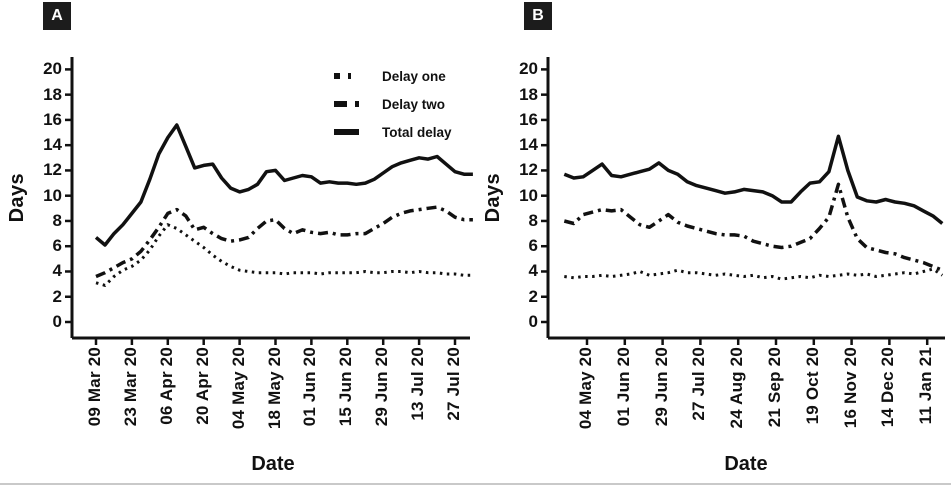  Describe the element at coordinates (774, 387) in the screenshot. I see `x-tick-label-panel-b: 21 Sep 20` at that location.